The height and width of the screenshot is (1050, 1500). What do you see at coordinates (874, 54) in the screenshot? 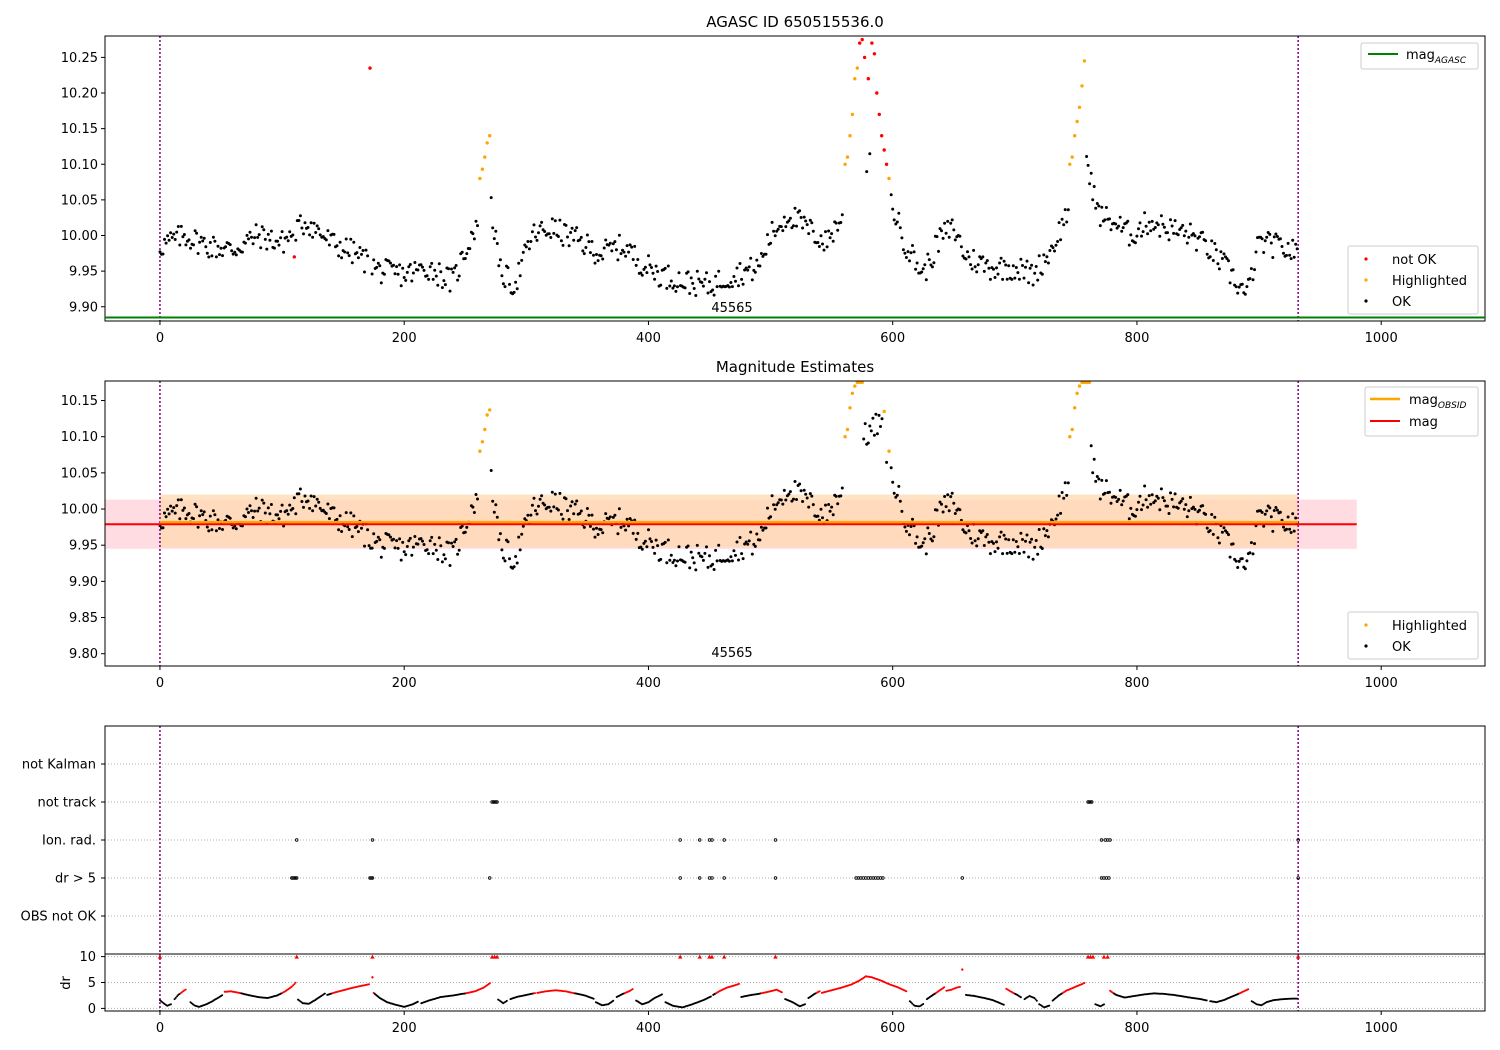
I see `not-ok-point` at bounding box center [874, 54].